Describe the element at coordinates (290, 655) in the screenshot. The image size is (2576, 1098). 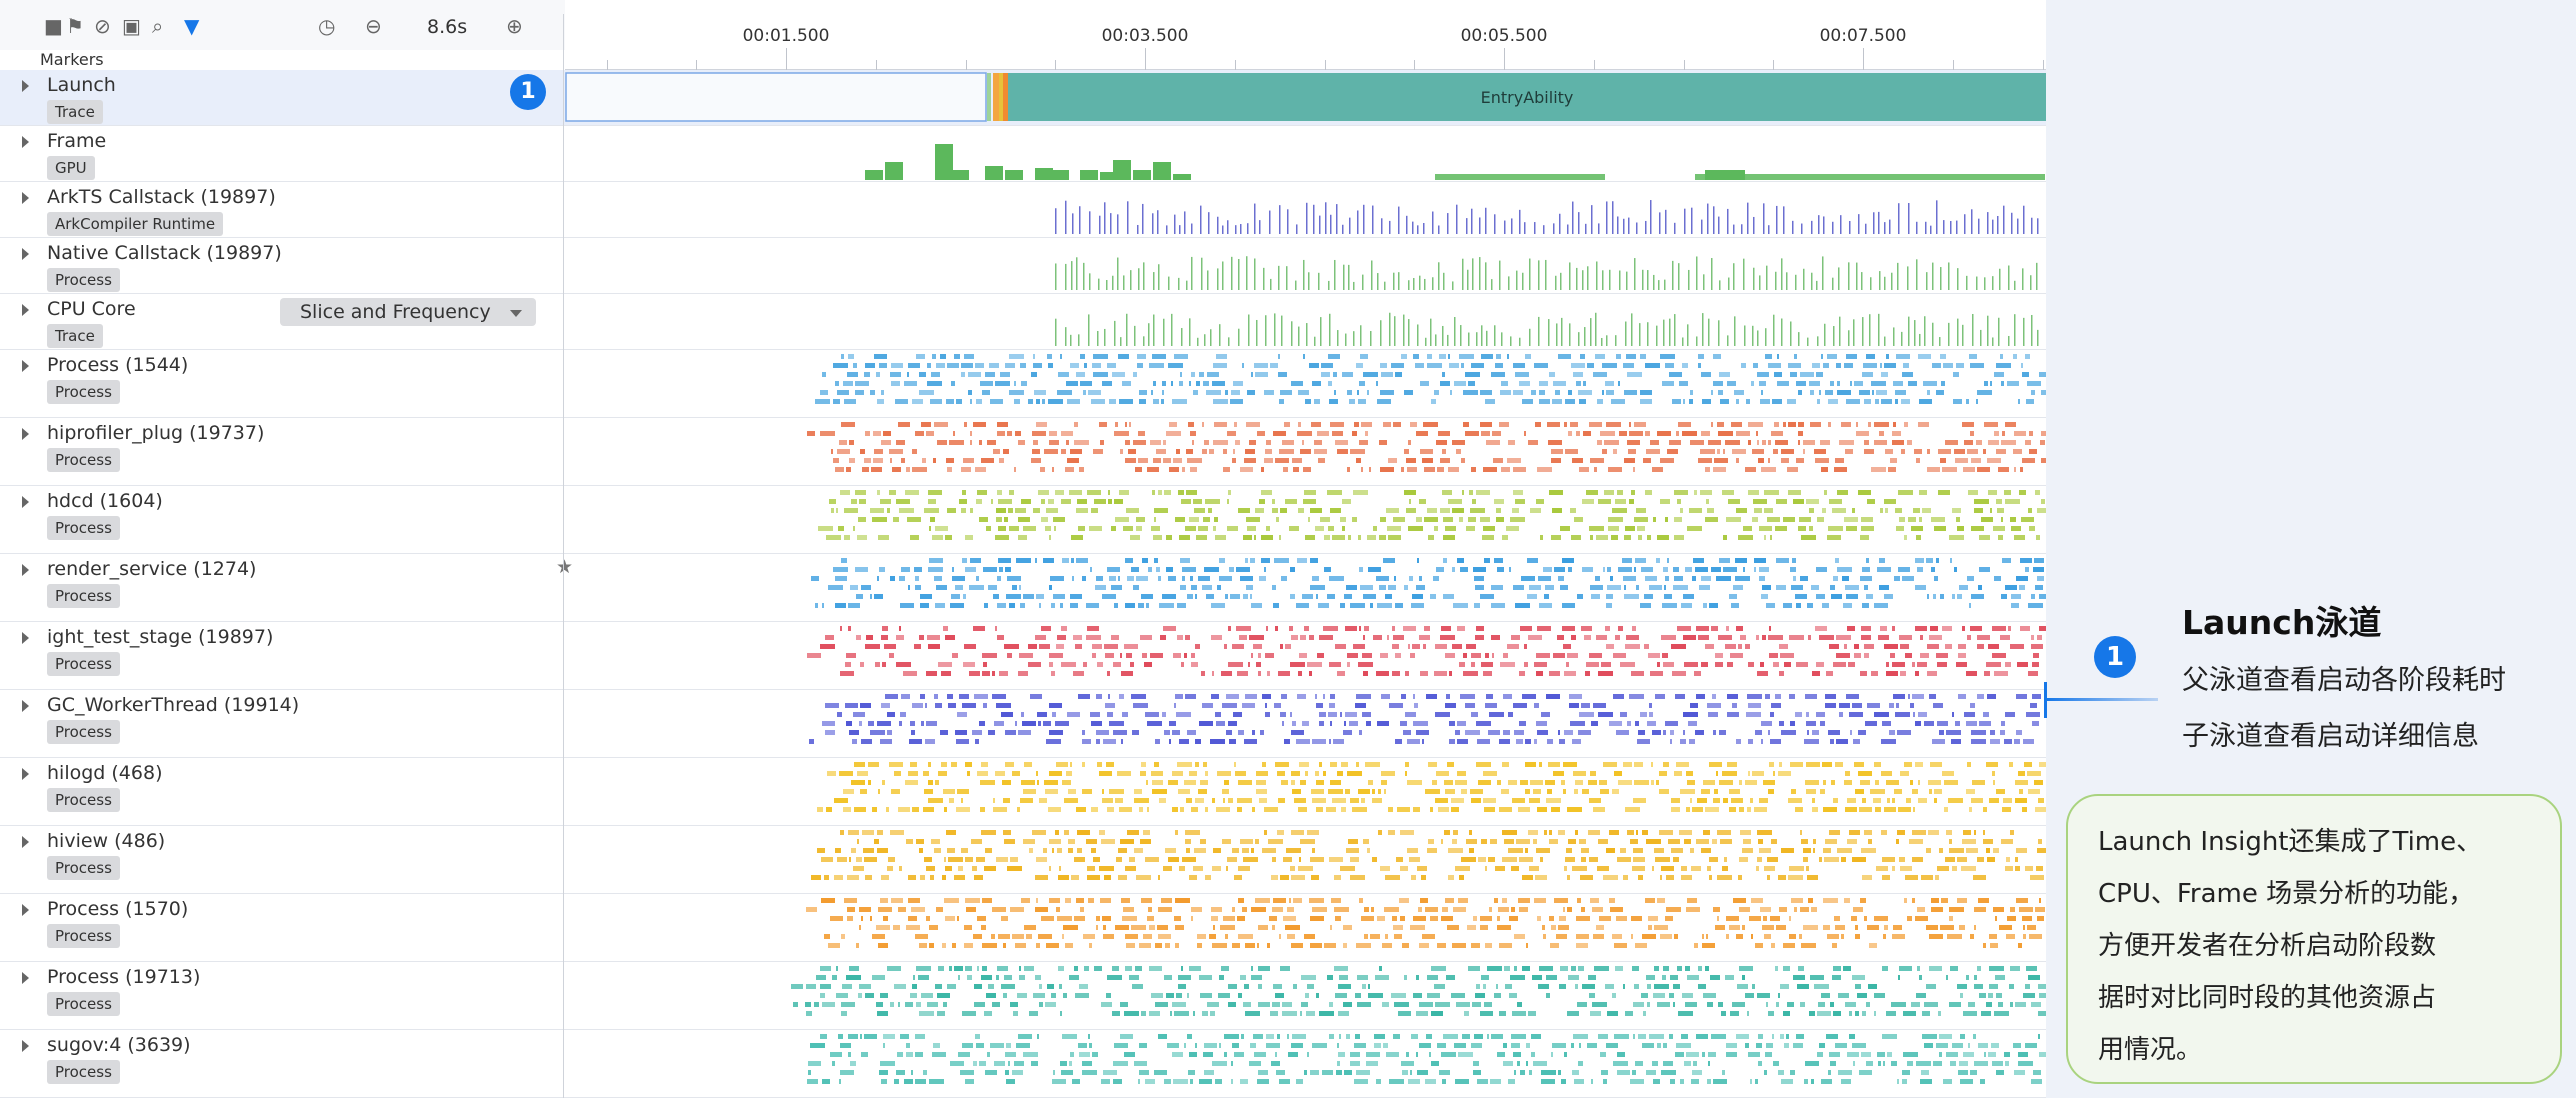
I see `lane-label: ight_test_stage (19897) Process` at that location.